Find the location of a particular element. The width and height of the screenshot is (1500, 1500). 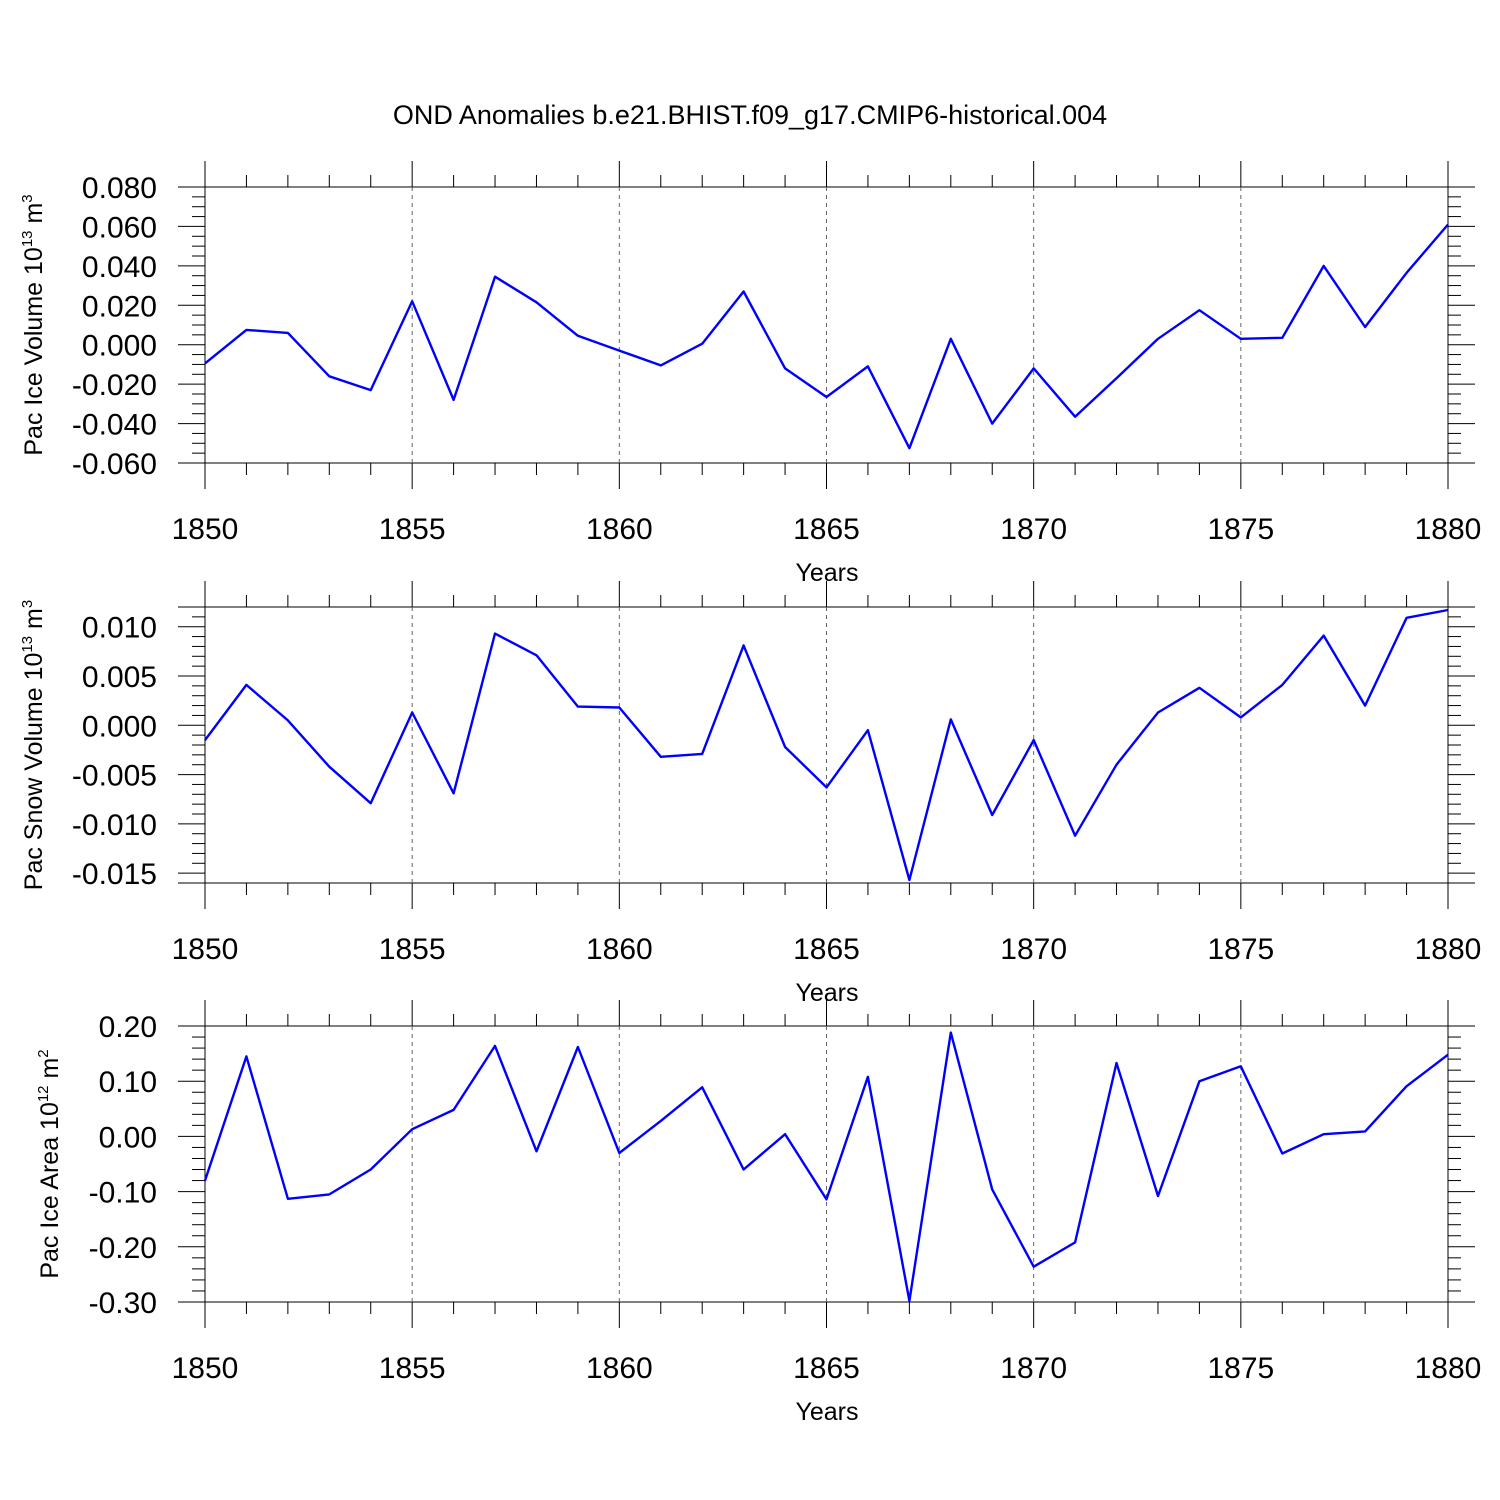

x-axis-title: Years is located at coordinates (826, 1412).